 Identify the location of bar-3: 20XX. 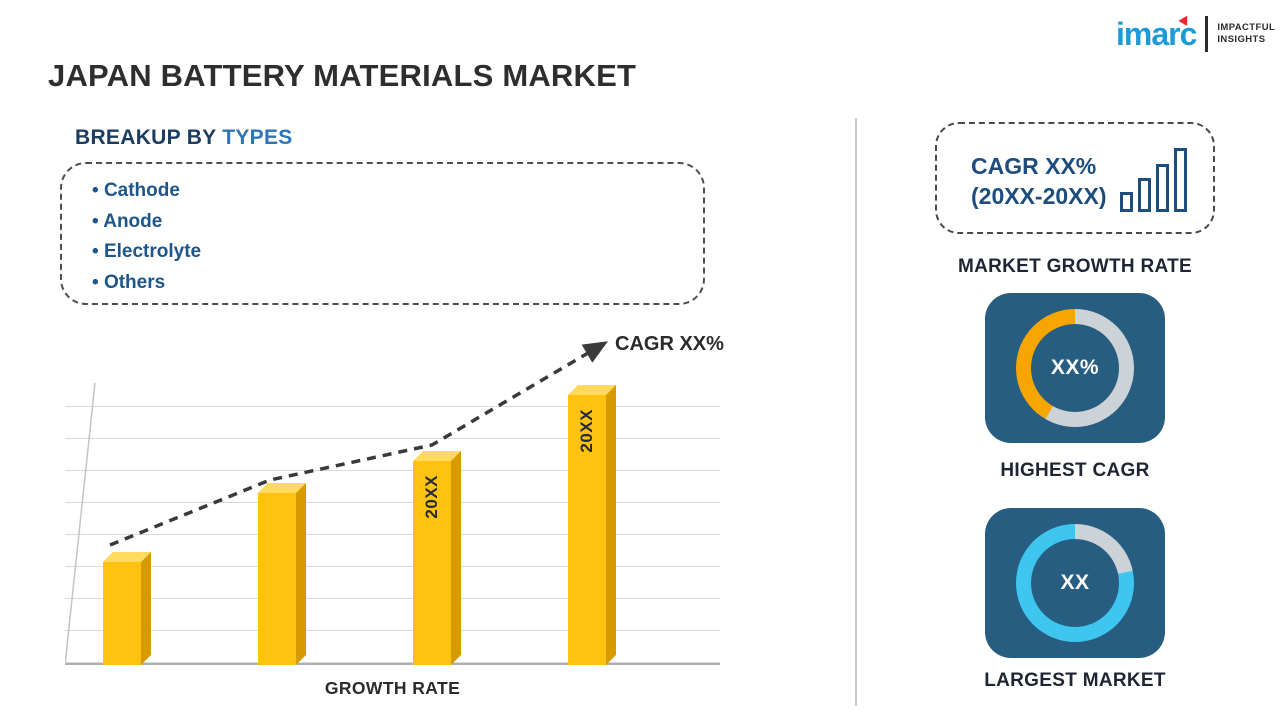
(437, 558).